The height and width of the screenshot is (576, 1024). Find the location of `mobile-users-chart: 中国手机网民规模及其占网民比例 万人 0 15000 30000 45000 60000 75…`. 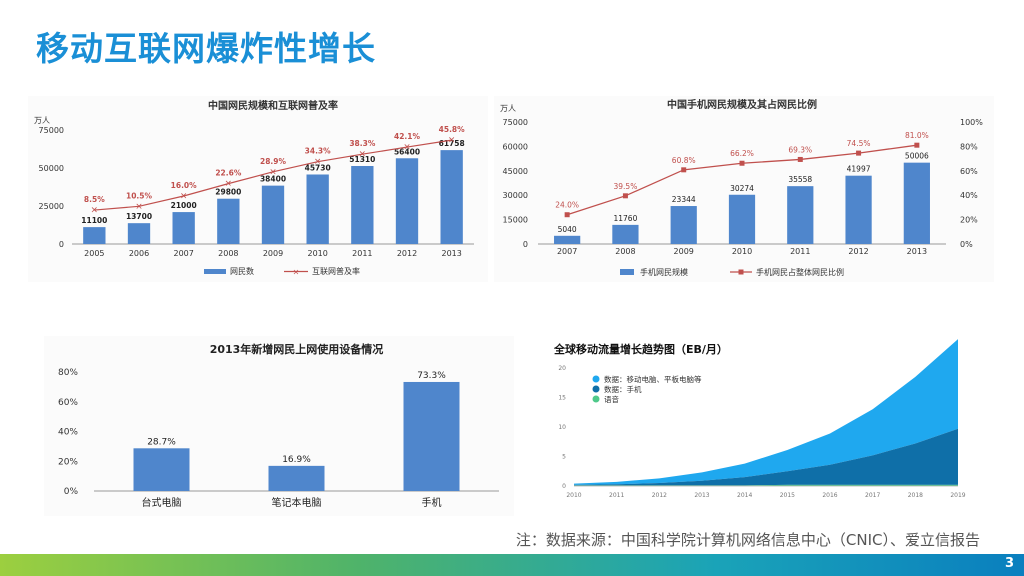

mobile-users-chart: 中国手机网民规模及其占网民比例 万人 0 15000 30000 45000 60000 75… is located at coordinates (741, 187).